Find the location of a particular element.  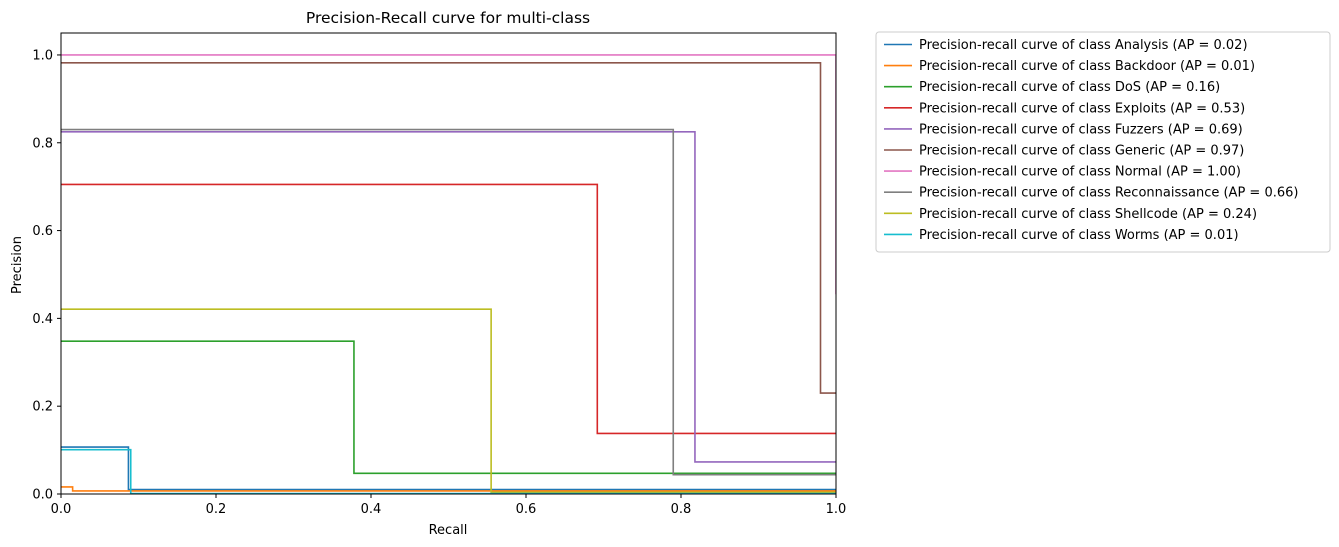

x-tick-label: 1.0 is located at coordinates (836, 509).